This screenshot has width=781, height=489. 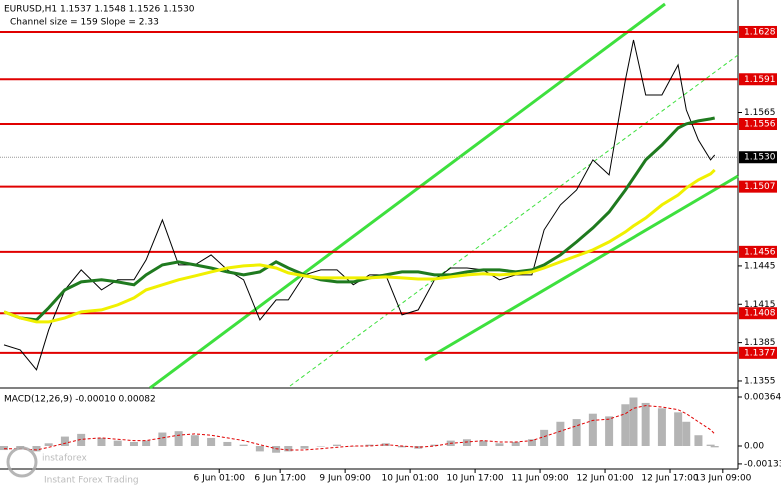 What do you see at coordinates (22, 462) in the screenshot?
I see `logo-icon` at bounding box center [22, 462].